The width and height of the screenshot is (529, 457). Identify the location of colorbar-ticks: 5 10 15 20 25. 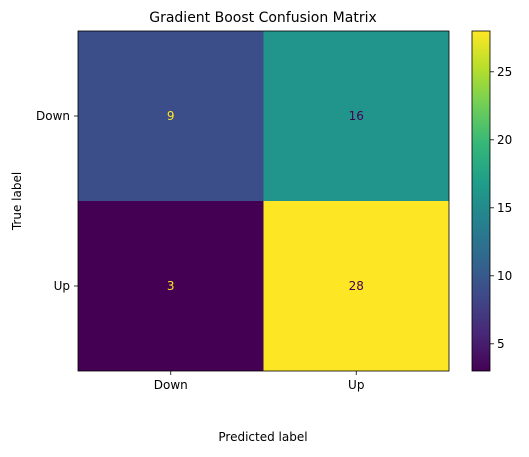
(501, 208).